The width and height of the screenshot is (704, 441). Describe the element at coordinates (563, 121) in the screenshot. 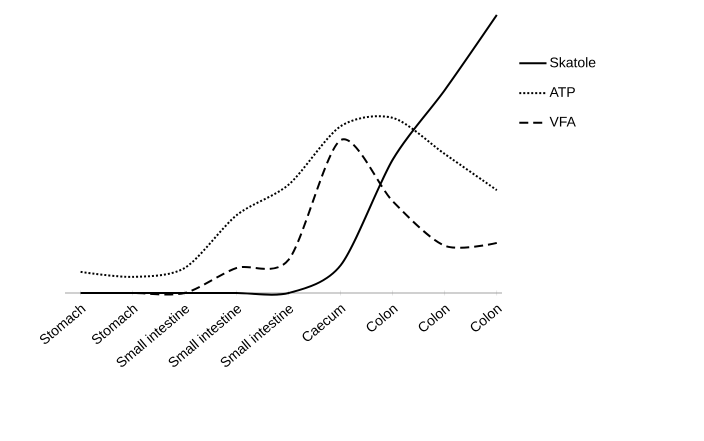

I see `legend-label: VFA` at that location.